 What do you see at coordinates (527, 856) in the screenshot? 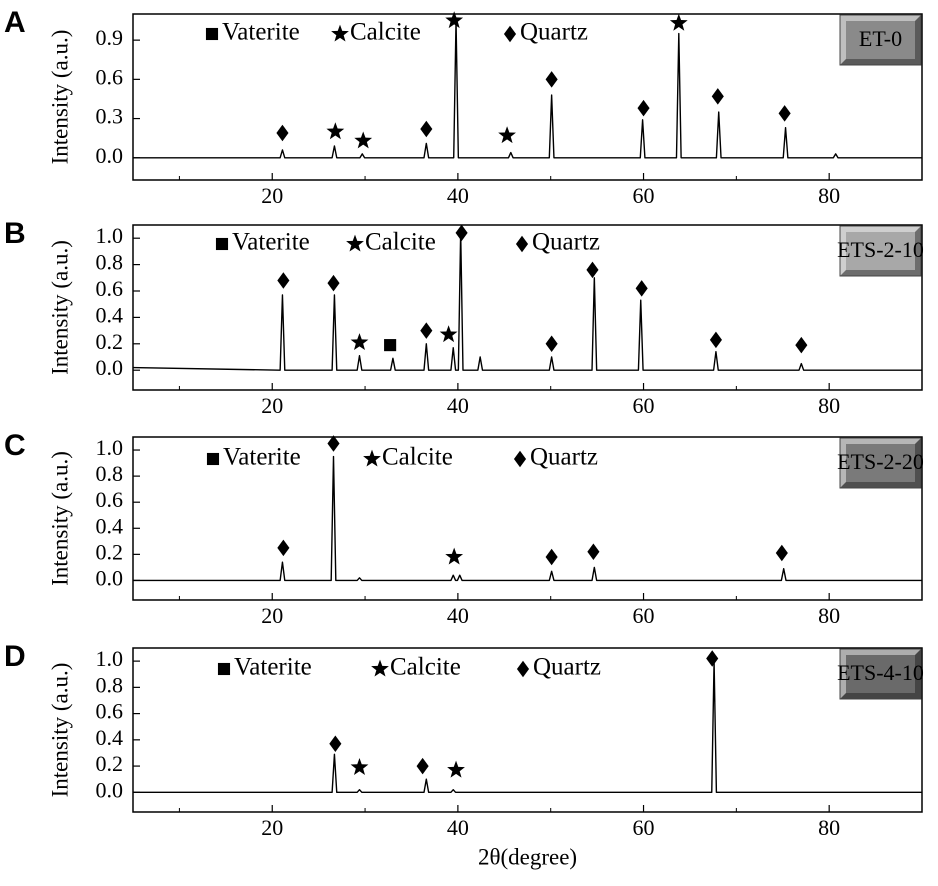
I see `x-axis-label: 2θ(degree)` at bounding box center [527, 856].